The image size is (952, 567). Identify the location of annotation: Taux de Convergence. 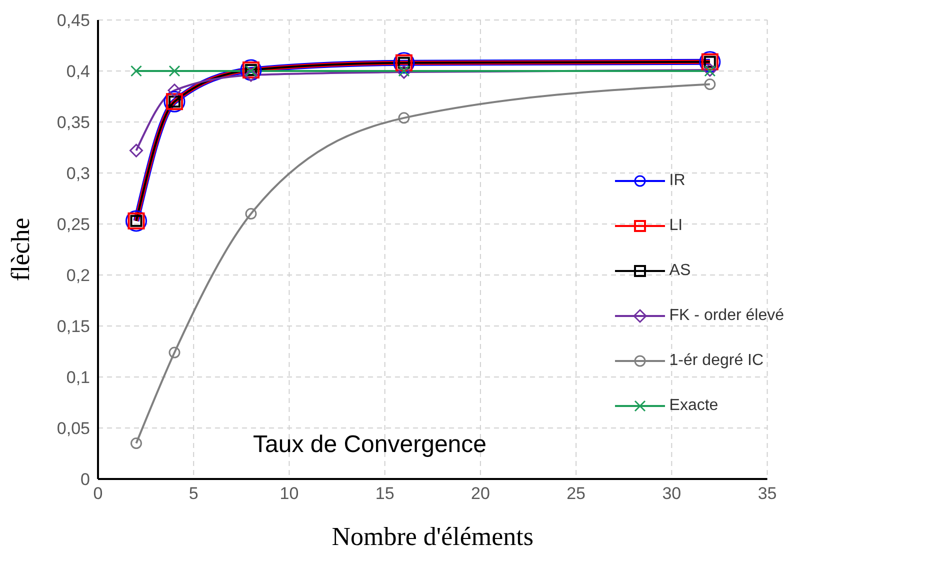
(369, 445).